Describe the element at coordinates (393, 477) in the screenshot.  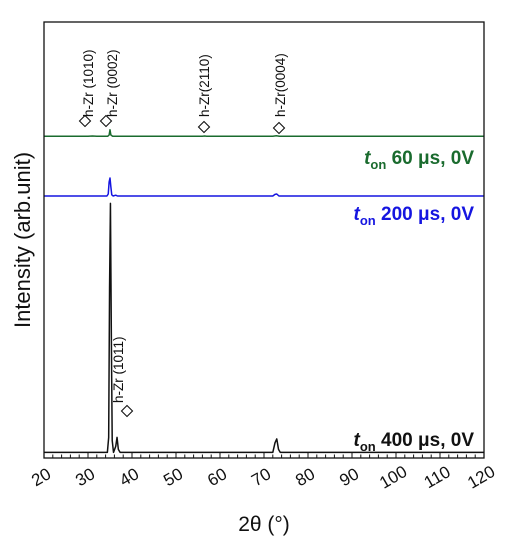
I see `x-tick-label: 100` at that location.